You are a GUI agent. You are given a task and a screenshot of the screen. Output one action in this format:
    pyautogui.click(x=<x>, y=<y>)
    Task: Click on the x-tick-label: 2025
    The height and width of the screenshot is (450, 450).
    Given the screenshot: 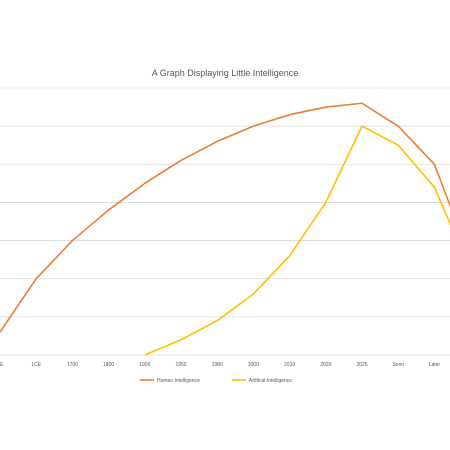 What is the action you would take?
    pyautogui.click(x=361, y=365)
    